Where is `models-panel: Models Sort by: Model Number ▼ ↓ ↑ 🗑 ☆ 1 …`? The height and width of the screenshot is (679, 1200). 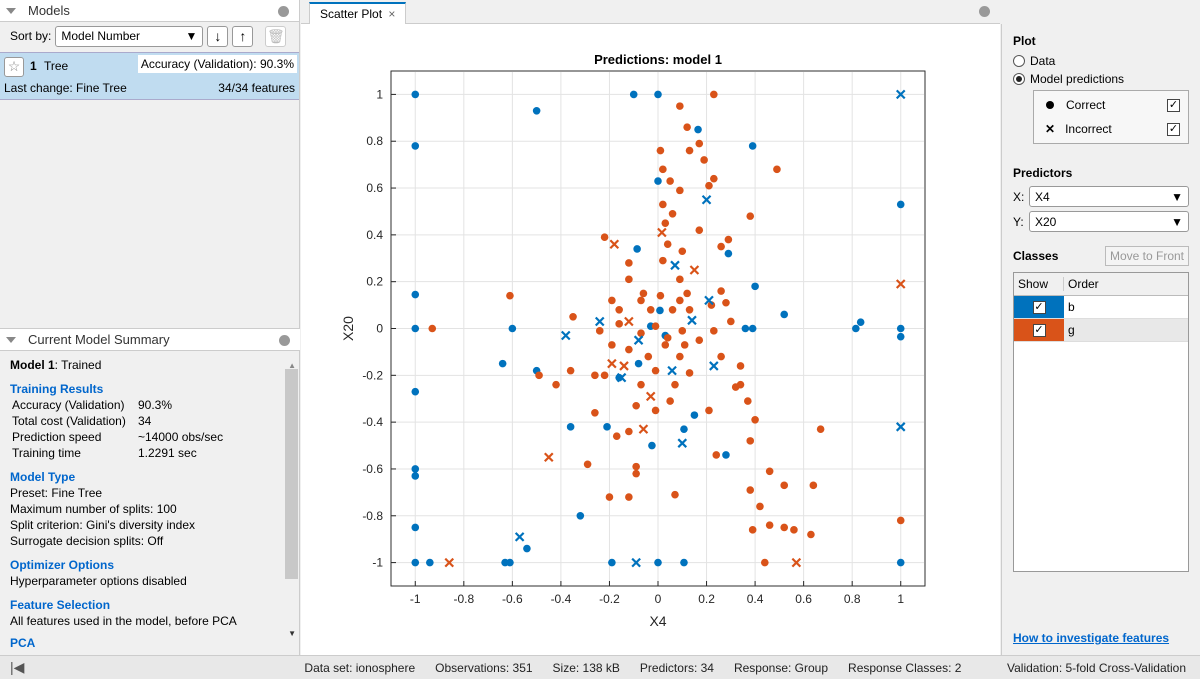 models-panel: Models Sort by: Model Number ▼ ↓ ↑ 🗑 ☆ 1 … is located at coordinates (149, 163).